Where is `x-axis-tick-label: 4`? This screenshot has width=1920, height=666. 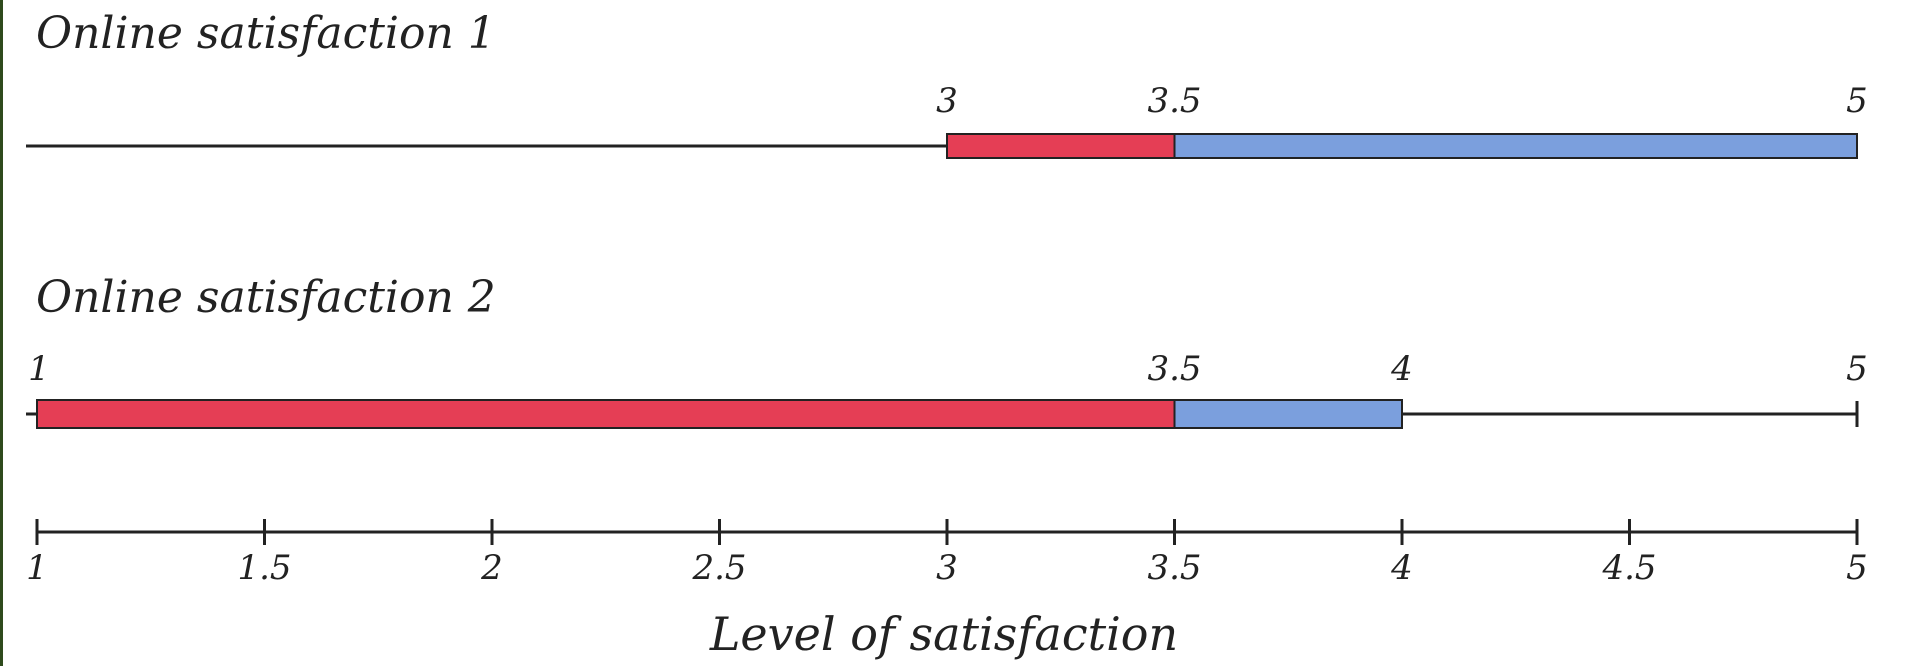 x-axis-tick-label: 4 is located at coordinates (1401, 568).